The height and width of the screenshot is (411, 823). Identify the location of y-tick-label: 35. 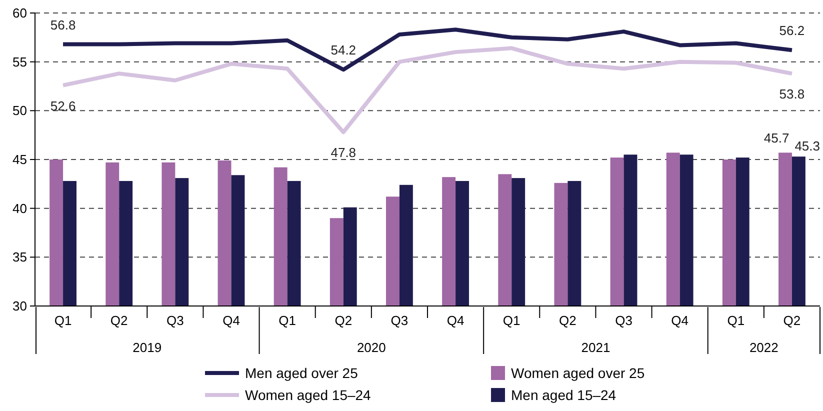
(19, 257).